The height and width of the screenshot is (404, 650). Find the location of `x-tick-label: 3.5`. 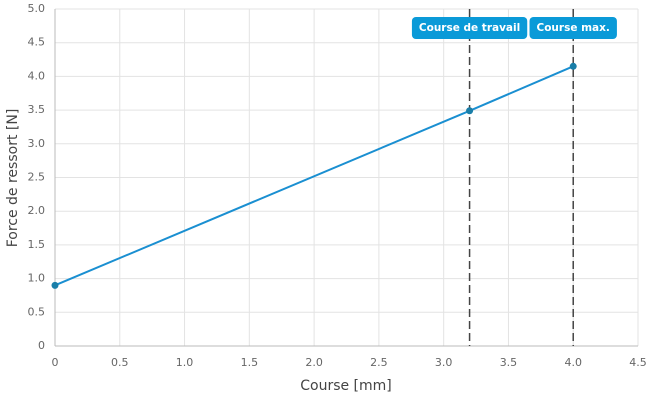

x-tick-label: 3.5 is located at coordinates (509, 362).